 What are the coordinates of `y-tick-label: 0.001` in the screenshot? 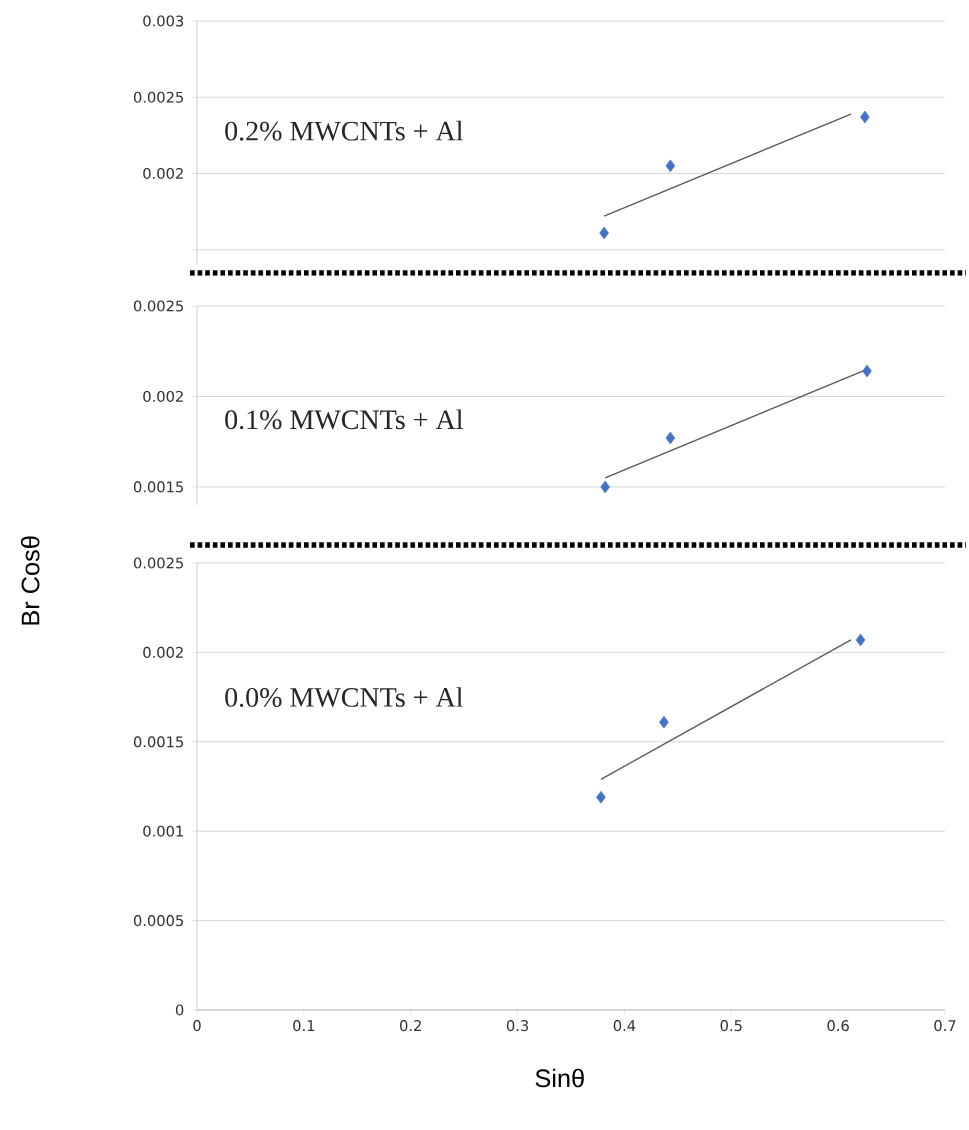 It's located at (163, 831).